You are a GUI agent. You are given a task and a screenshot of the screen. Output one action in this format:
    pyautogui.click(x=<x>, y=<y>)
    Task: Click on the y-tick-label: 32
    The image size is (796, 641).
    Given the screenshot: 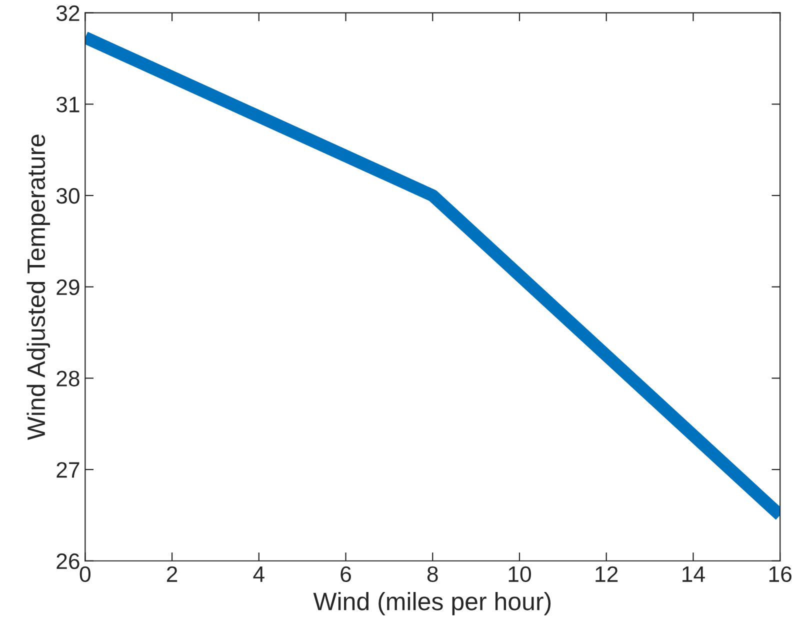 What is the action you would take?
    pyautogui.click(x=68, y=13)
    